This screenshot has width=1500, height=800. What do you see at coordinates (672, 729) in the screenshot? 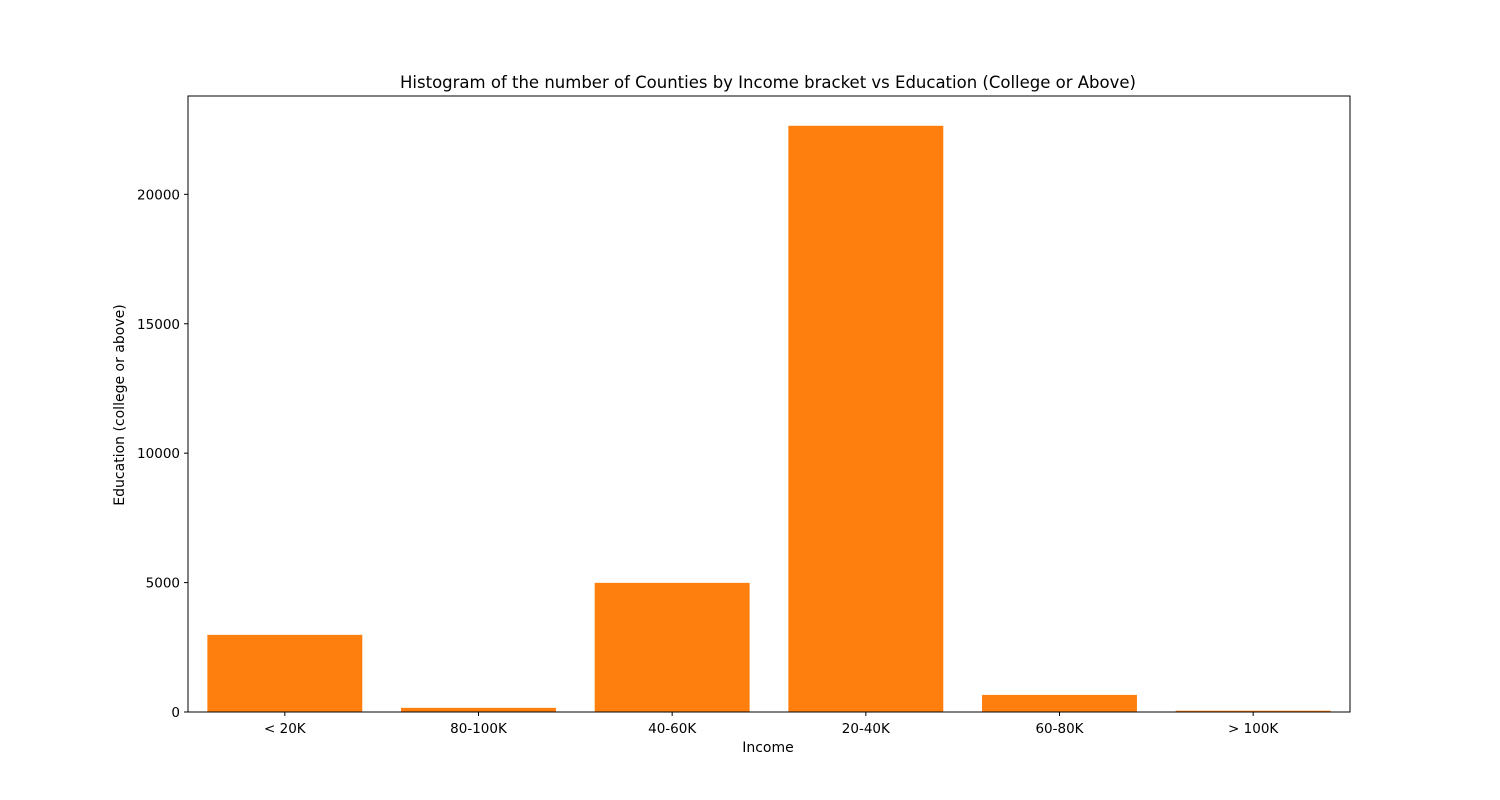
I see `x-tick-label: 40-60K` at bounding box center [672, 729].